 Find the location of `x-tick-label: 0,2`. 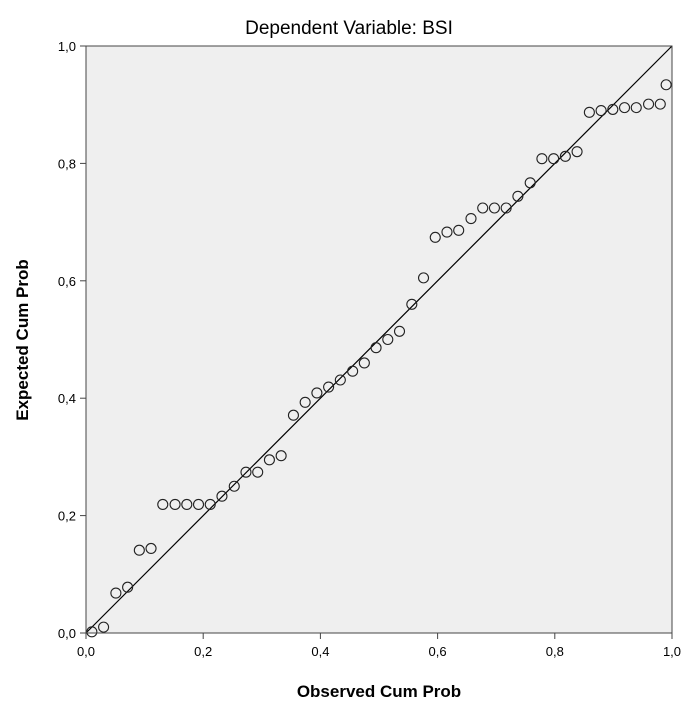

x-tick-label: 0,2 is located at coordinates (203, 651).